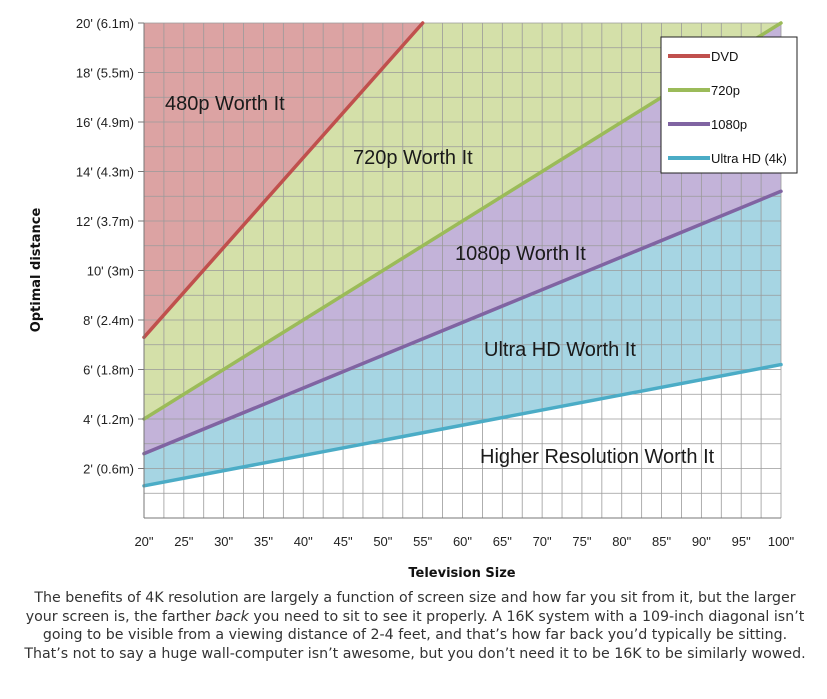 Image resolution: width=827 pixels, height=699 pixels. Describe the element at coordinates (232, 616) in the screenshot. I see `caption-emphasis: back` at that location.